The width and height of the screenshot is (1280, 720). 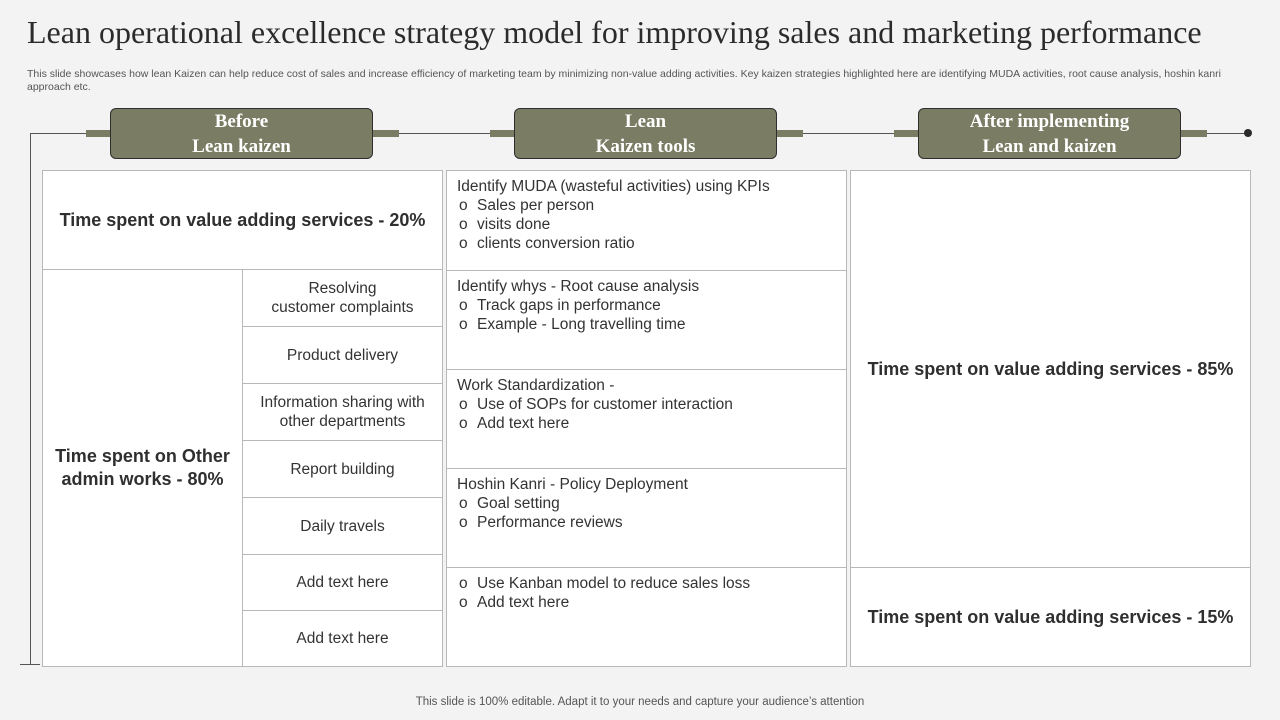 I want to click on tool-bullet: Use of SOPs for customer interaction, so click(x=646, y=404).